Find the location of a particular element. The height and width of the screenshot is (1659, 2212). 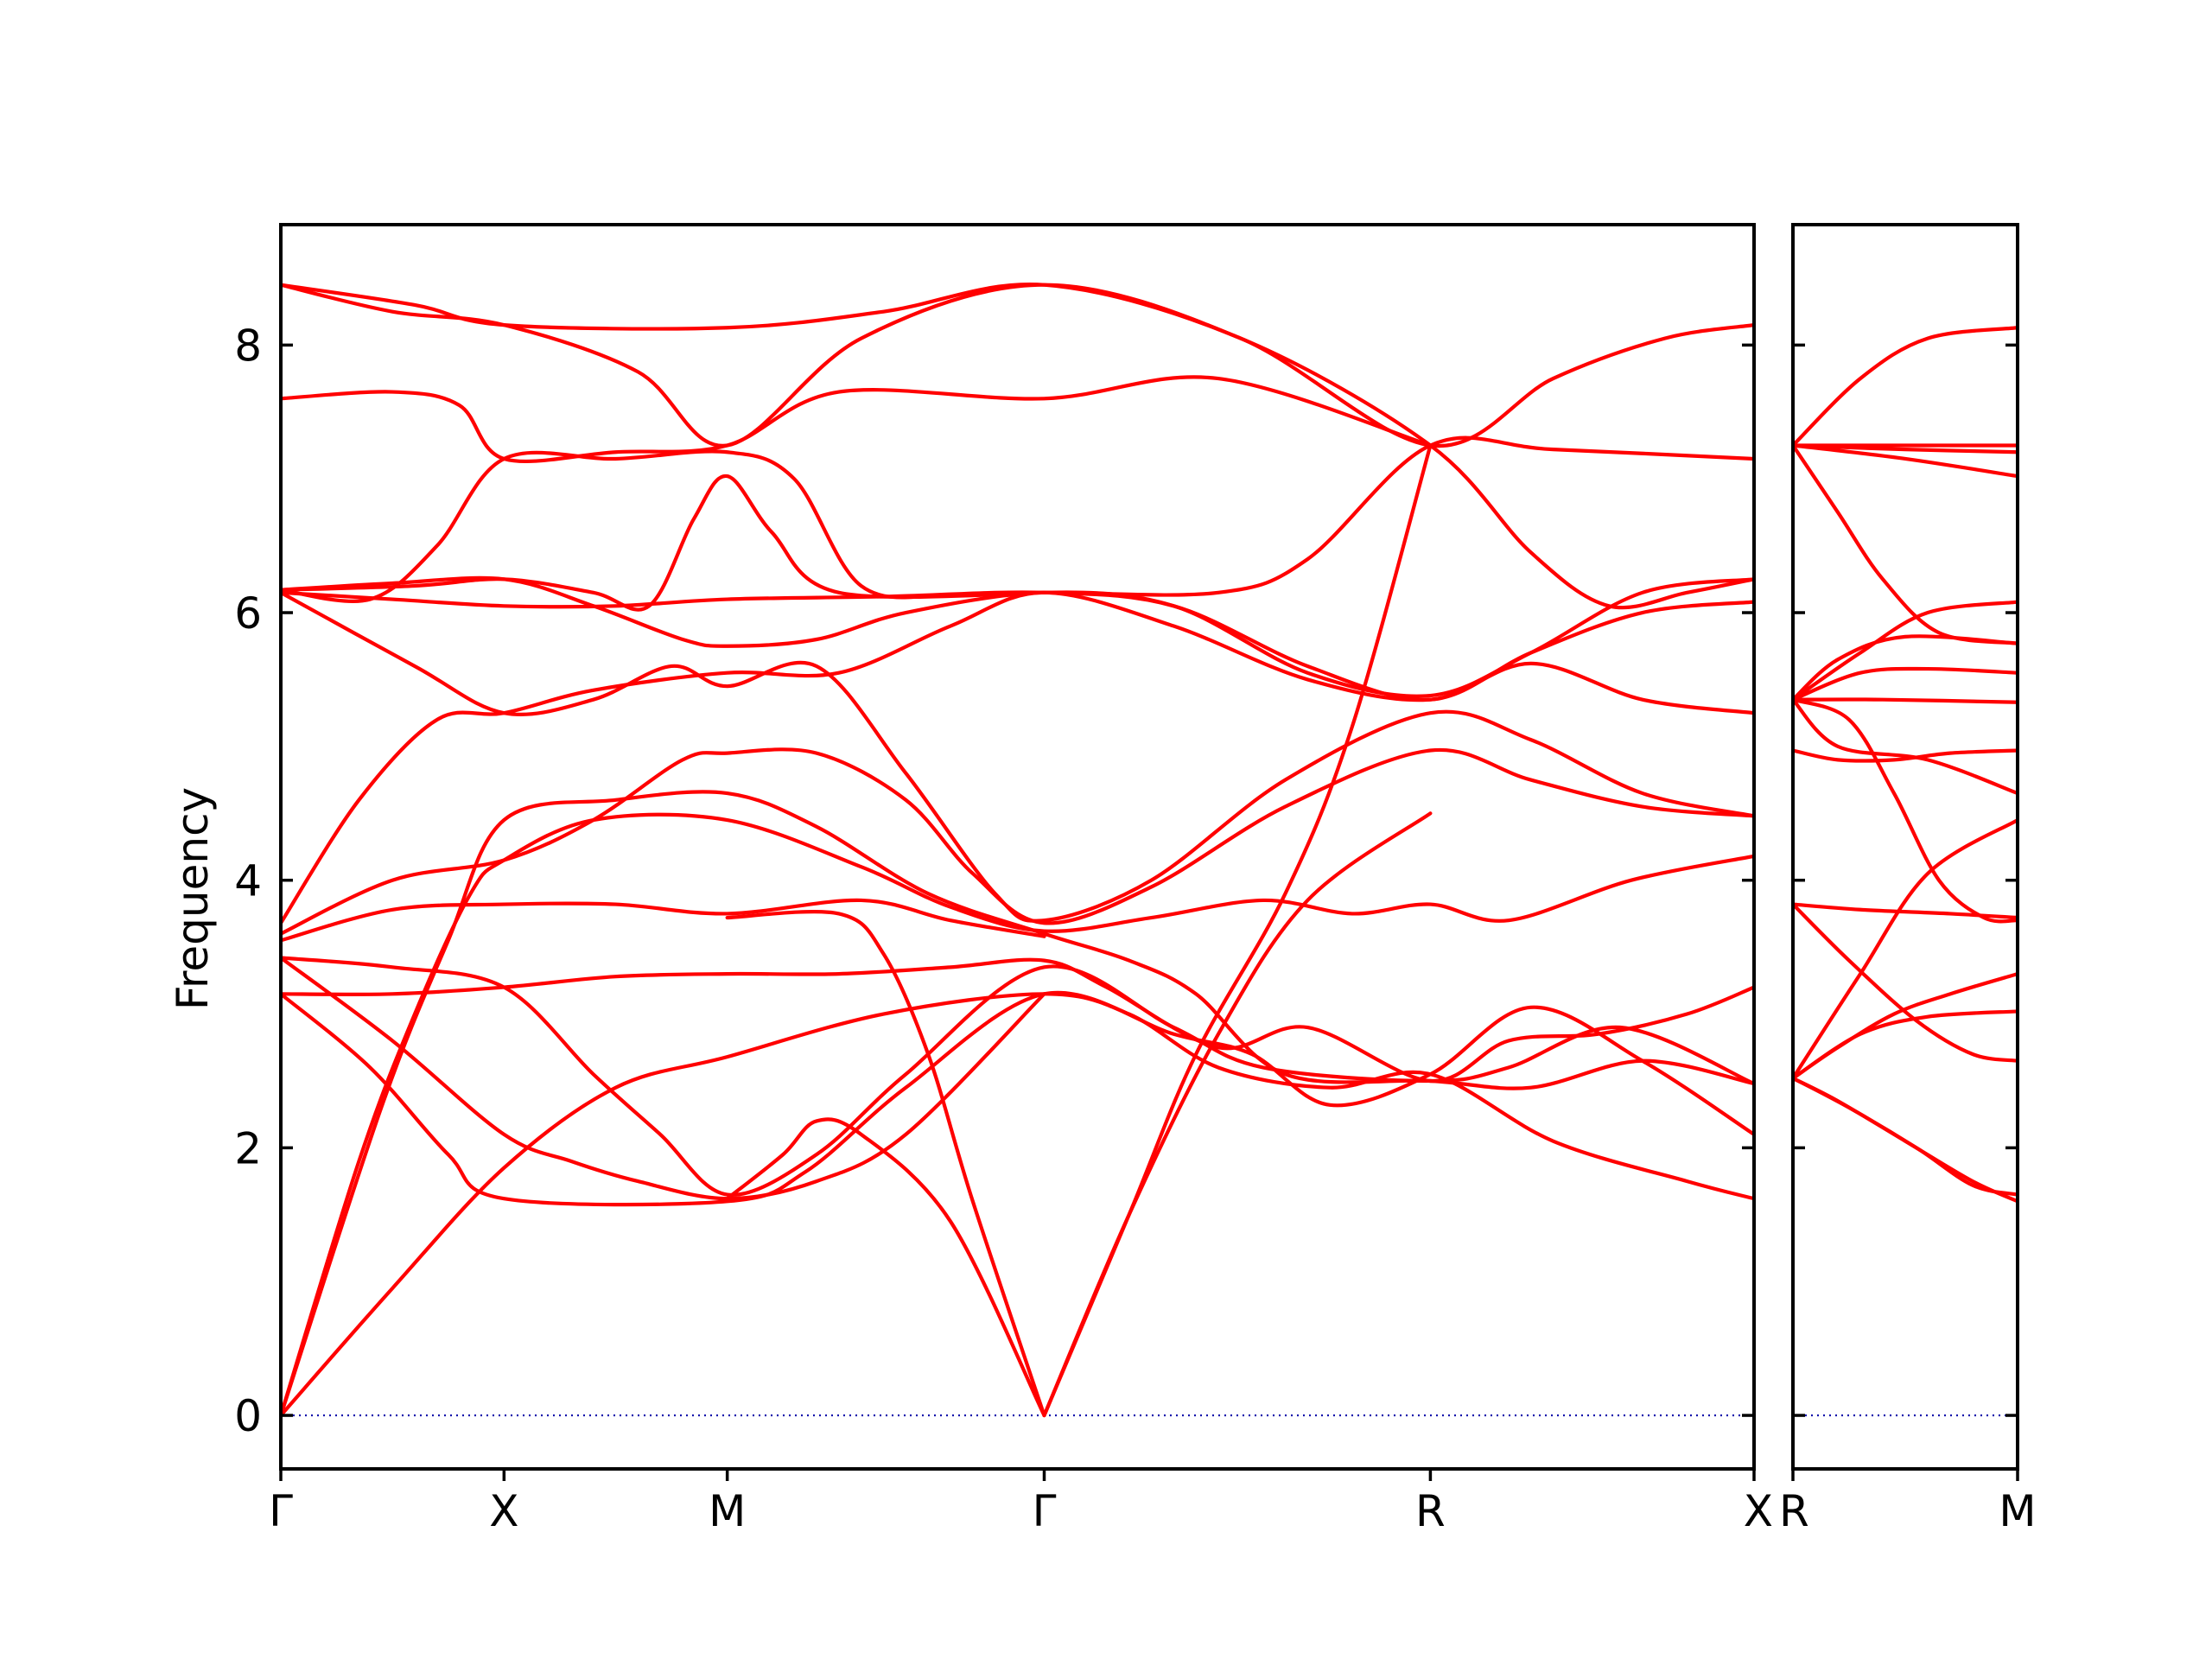

x-tick-label-right-1: R is located at coordinates (1794, 1511).